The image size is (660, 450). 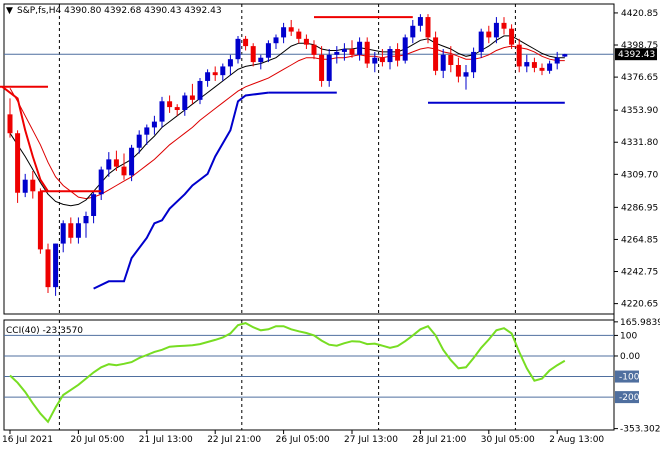 What do you see at coordinates (639, 240) in the screenshot?
I see `y-tick-label: 4264.85` at bounding box center [639, 240].